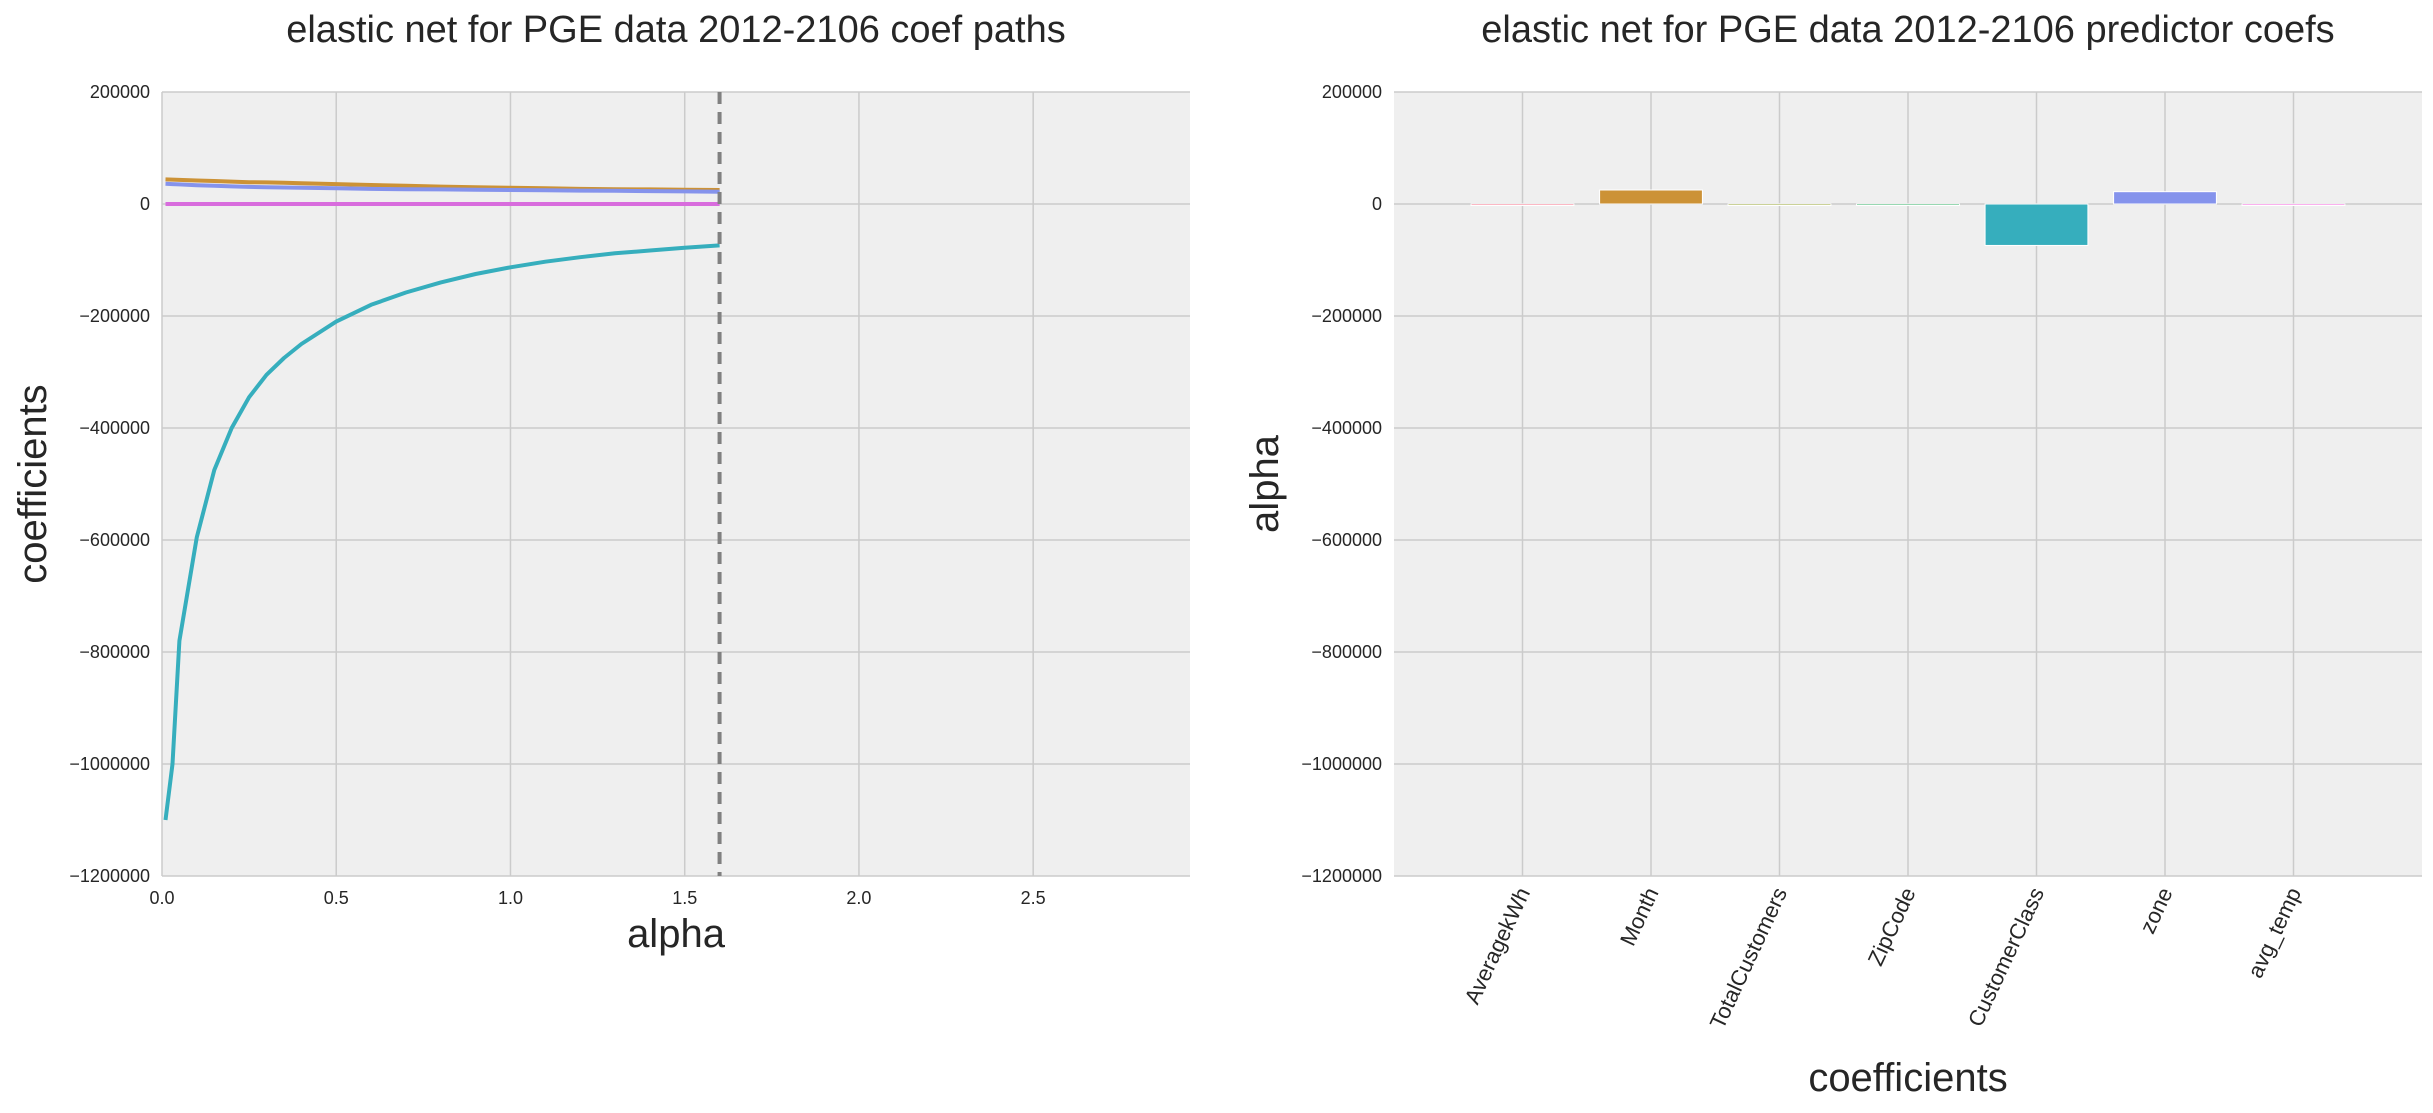  What do you see at coordinates (336, 898) in the screenshot?
I see `left-x-tick-label: 0.5` at bounding box center [336, 898].